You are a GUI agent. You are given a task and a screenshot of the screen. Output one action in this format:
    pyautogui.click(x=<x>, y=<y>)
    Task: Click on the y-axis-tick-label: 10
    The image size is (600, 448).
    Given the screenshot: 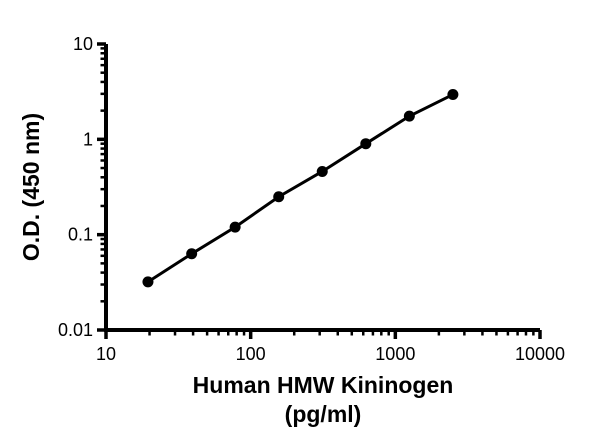 What is the action you would take?
    pyautogui.click(x=83, y=44)
    